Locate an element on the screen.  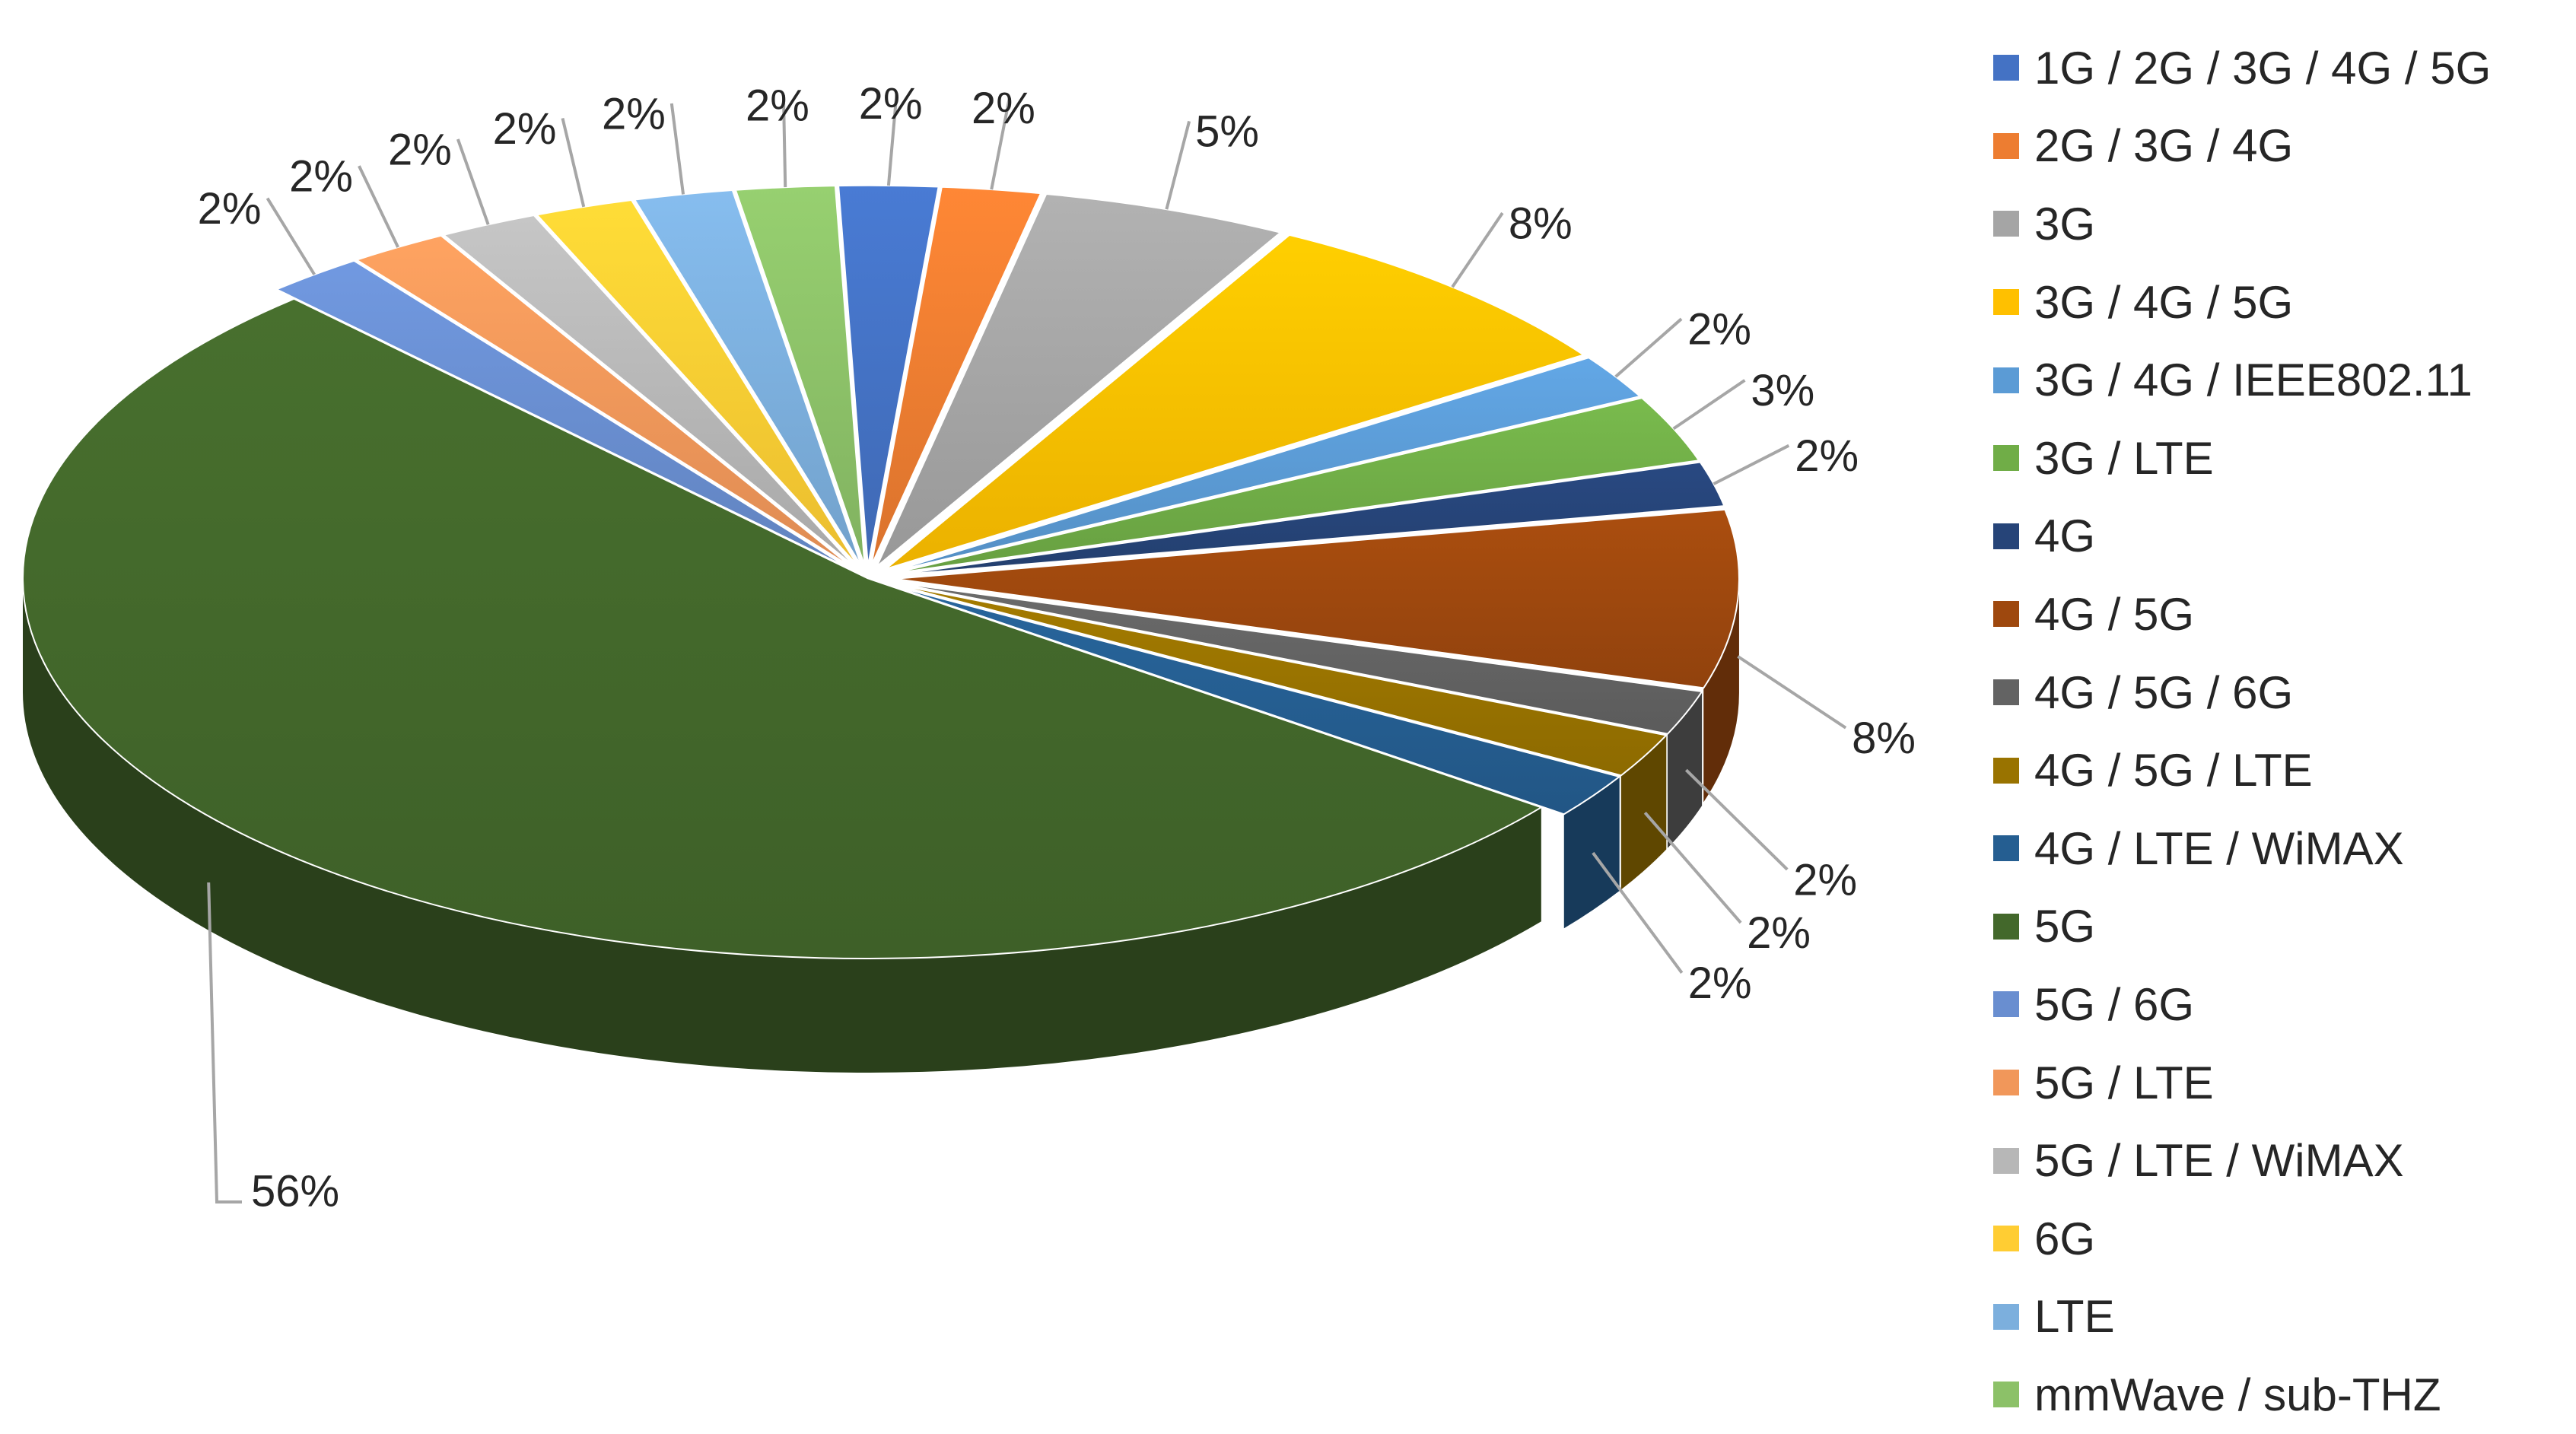
legend-label: 2G / 3G / 4G is located at coordinates (2164, 146).